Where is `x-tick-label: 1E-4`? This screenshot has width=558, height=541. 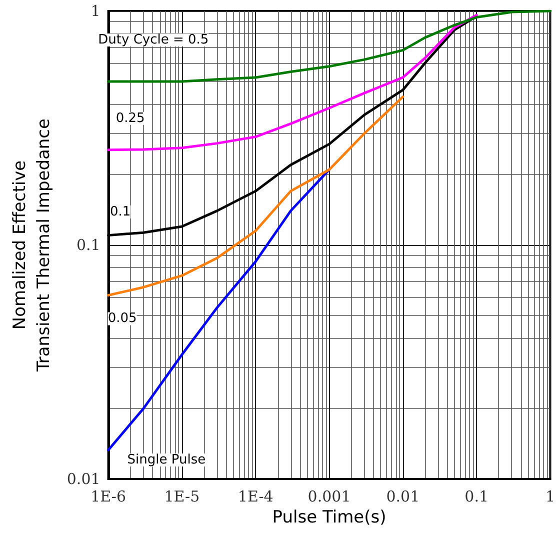
x-tick-label: 1E-4 is located at coordinates (256, 497).